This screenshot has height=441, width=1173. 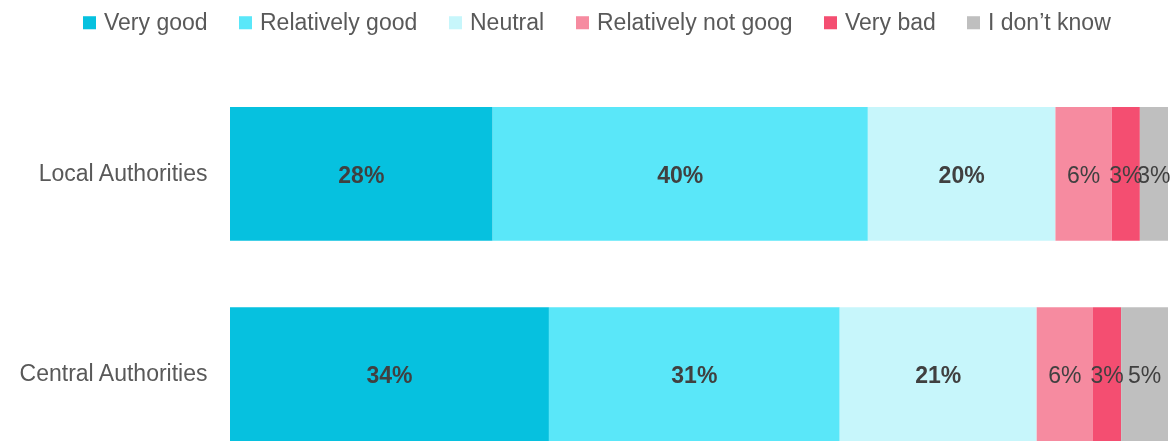 What do you see at coordinates (113, 373) in the screenshot?
I see `y-tick-label: Central Authorities` at bounding box center [113, 373].